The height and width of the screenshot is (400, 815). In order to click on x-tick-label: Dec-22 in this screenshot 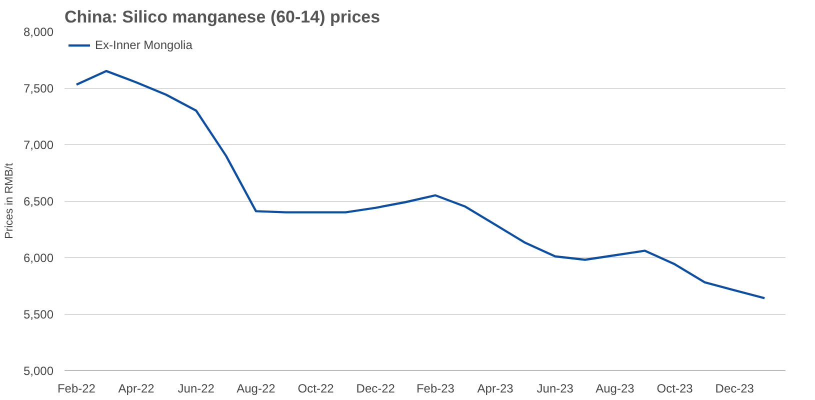, I will do `click(376, 389)`.